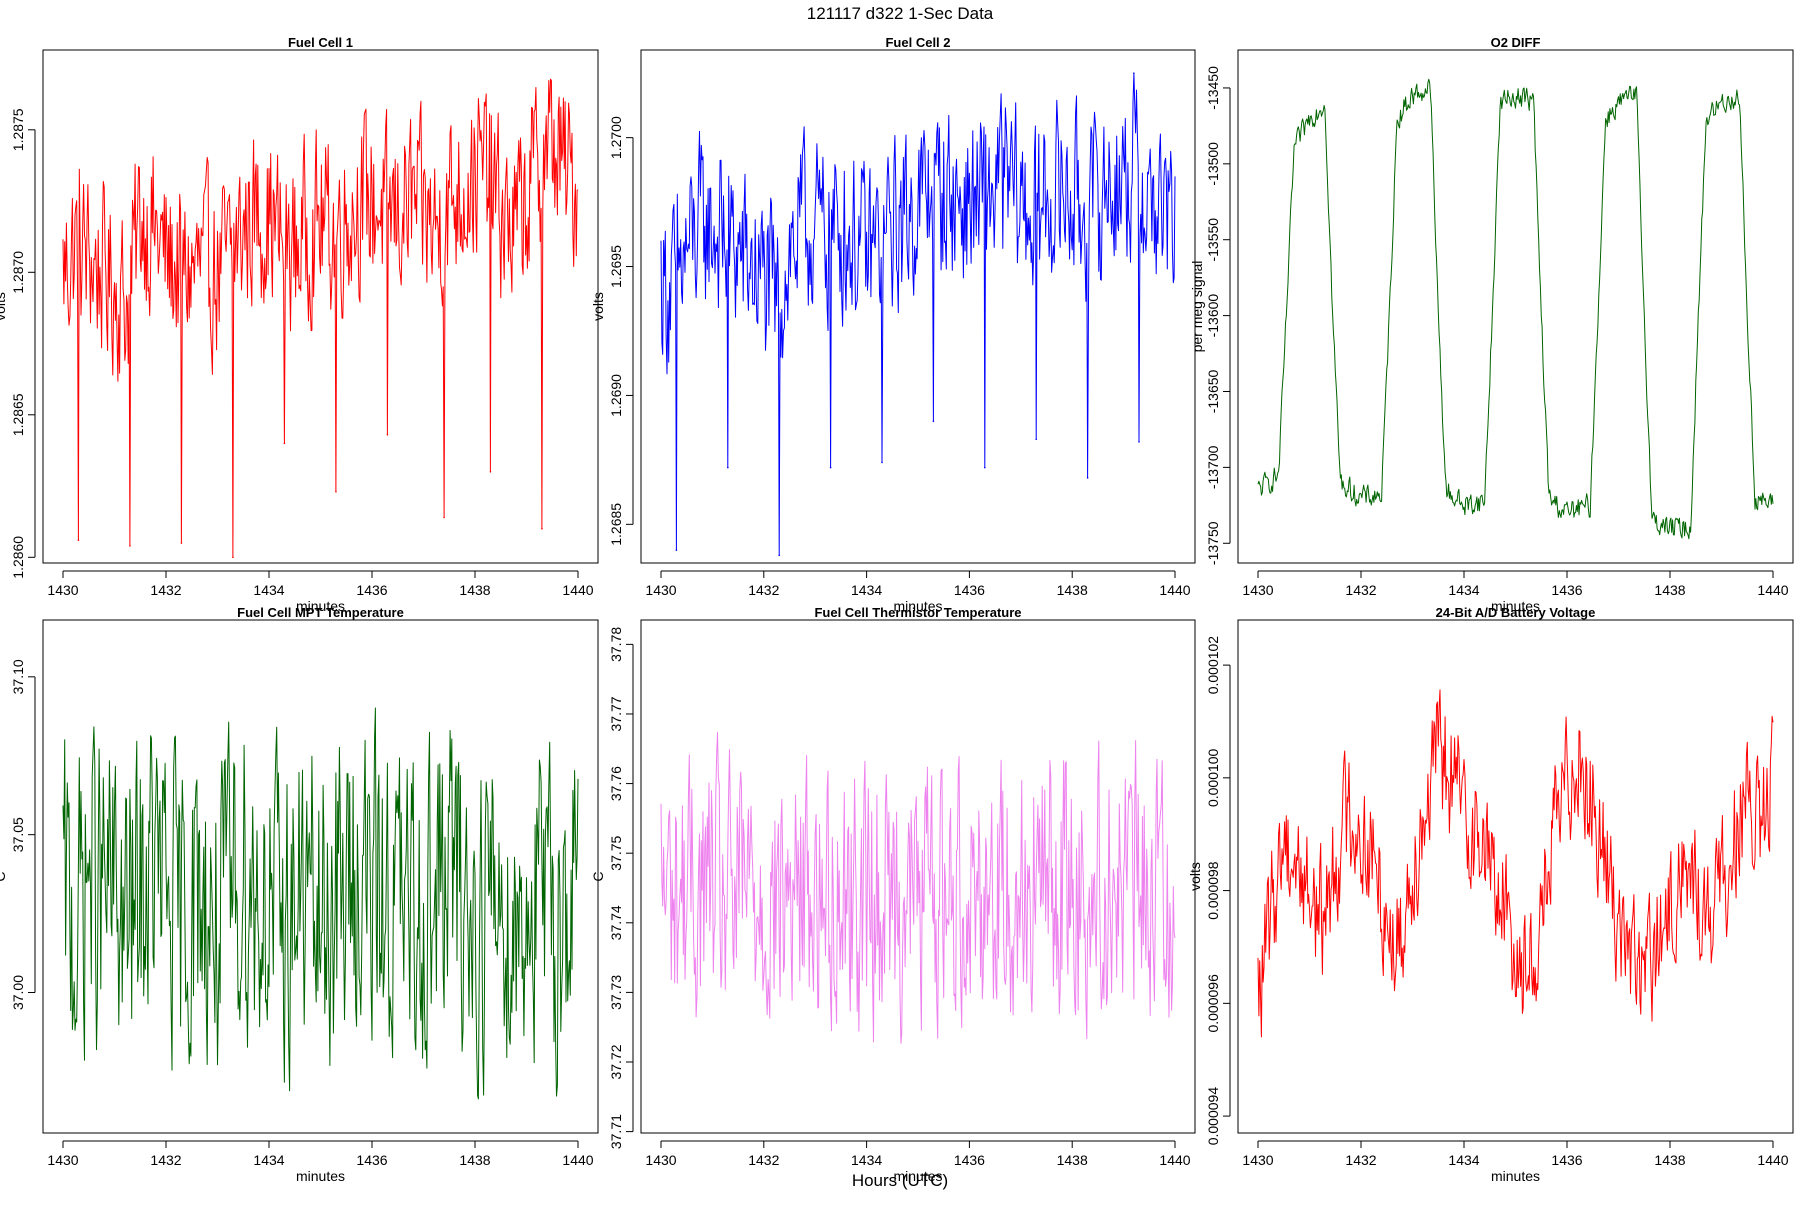 This screenshot has width=1800, height=1205. What do you see at coordinates (616, 395) in the screenshot?
I see `y-tick-label: 1.2690` at bounding box center [616, 395].